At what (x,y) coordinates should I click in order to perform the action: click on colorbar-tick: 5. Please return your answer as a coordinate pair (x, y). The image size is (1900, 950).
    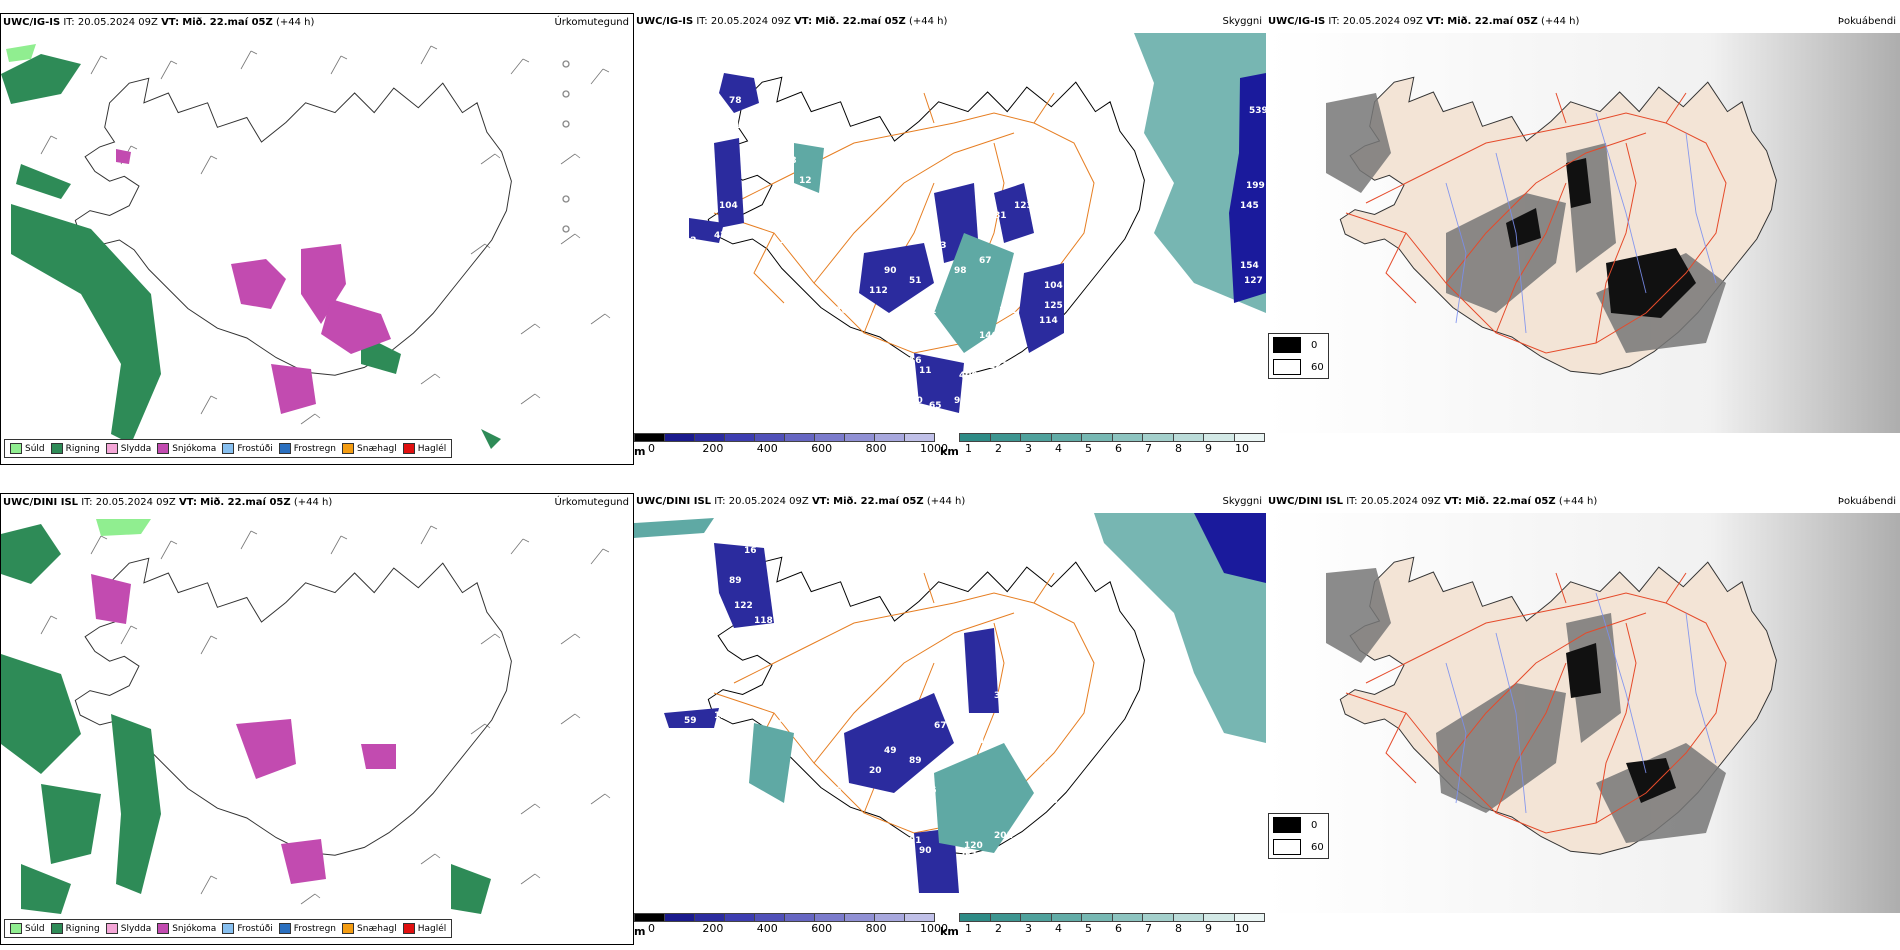
    Looking at the image, I should click on (1088, 928).